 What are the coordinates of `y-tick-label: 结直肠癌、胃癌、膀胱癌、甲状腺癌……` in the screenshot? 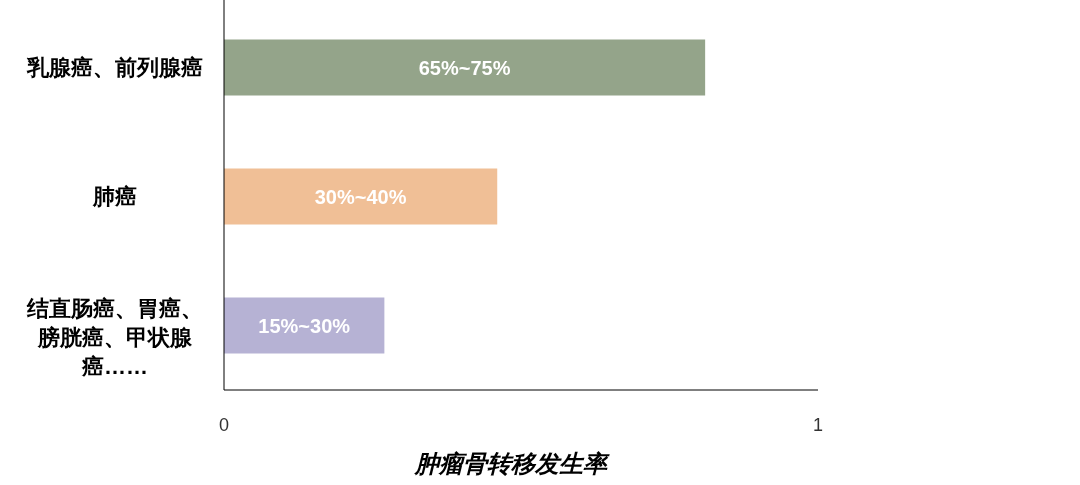 It's located at (114, 338).